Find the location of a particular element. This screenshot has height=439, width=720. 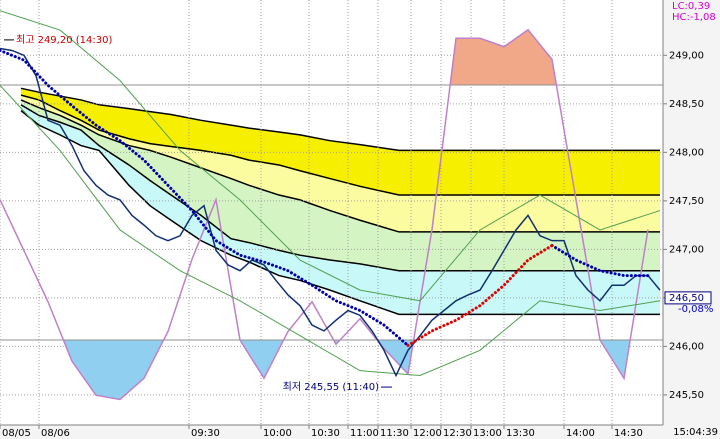

last-price-label: 246,50 is located at coordinates (686, 298).